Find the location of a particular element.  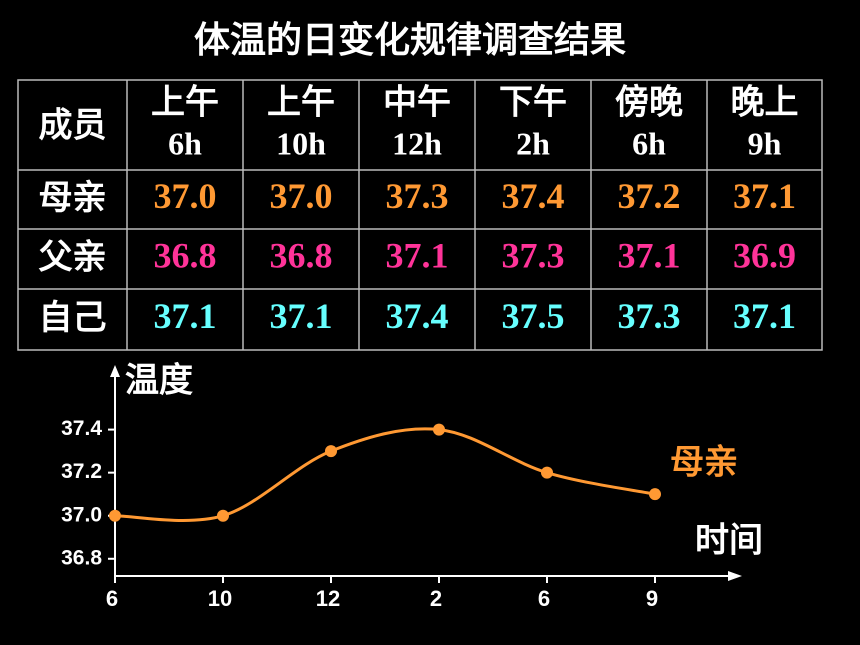

y-tick-label: 37.0 is located at coordinates (81, 514).